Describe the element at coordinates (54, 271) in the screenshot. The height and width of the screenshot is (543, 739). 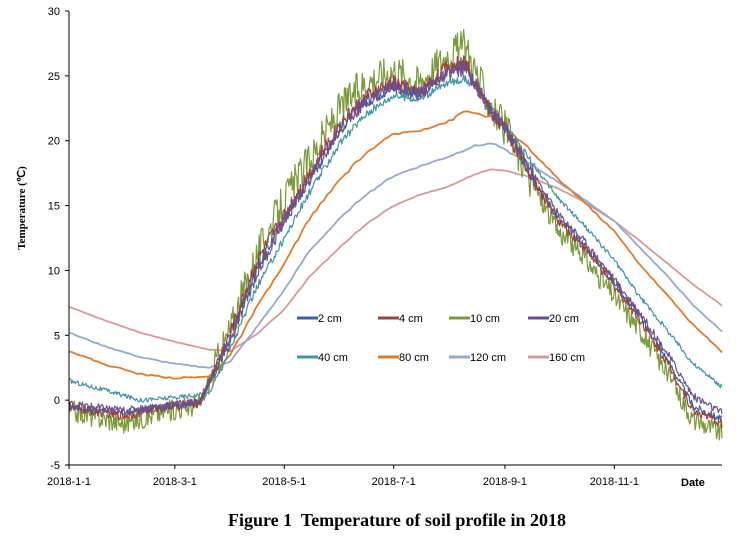
I see `y-tick-label: 10` at that location.